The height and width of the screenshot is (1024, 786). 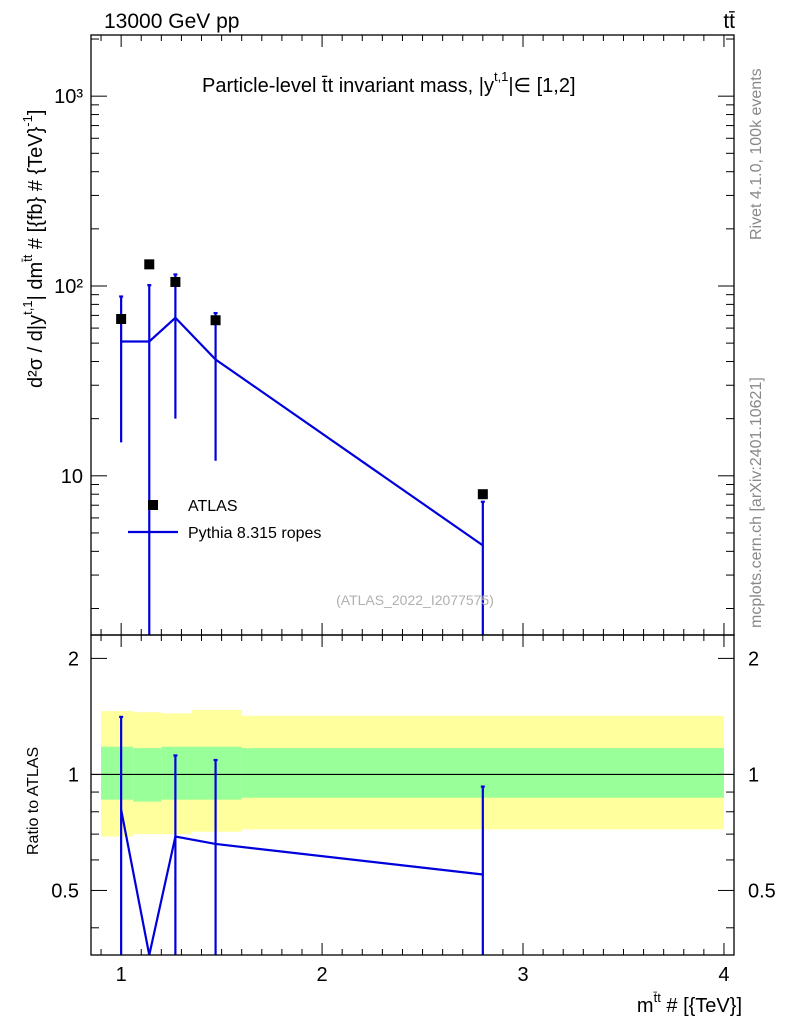 I want to click on main-y-tick-label-1000: 10³, so click(x=68, y=97).